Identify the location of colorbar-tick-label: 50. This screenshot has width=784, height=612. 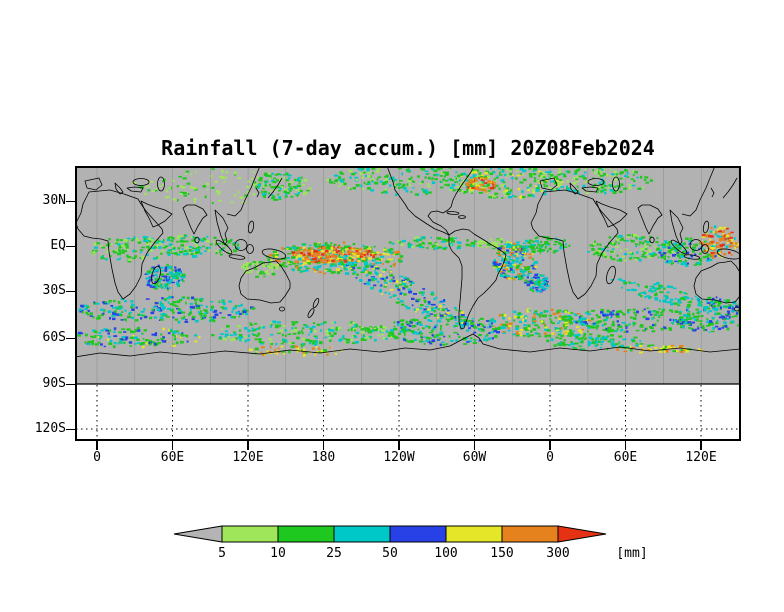
(390, 553).